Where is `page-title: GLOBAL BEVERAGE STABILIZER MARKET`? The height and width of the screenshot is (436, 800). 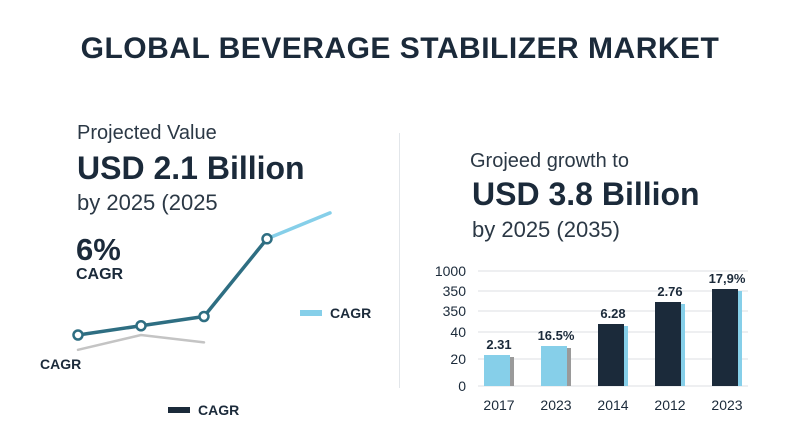 page-title: GLOBAL BEVERAGE STABILIZER MARKET is located at coordinates (400, 48).